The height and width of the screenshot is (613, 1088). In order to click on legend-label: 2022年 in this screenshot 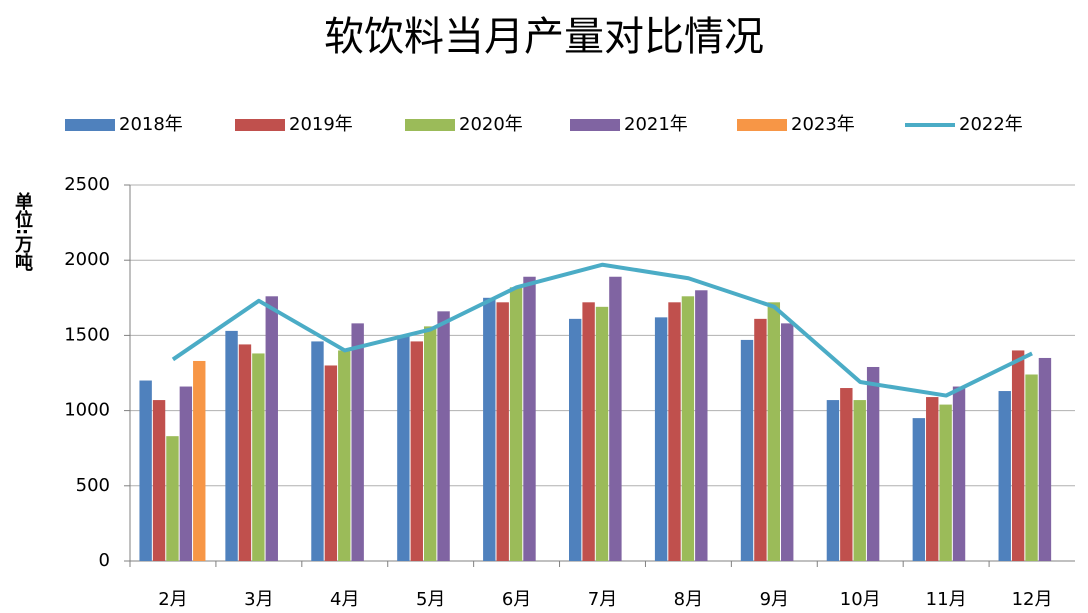, I will do `click(991, 124)`.